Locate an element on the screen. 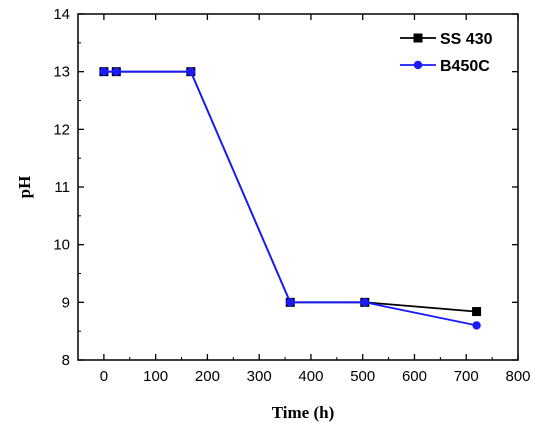  x-tick-label: 800 is located at coordinates (517, 376).